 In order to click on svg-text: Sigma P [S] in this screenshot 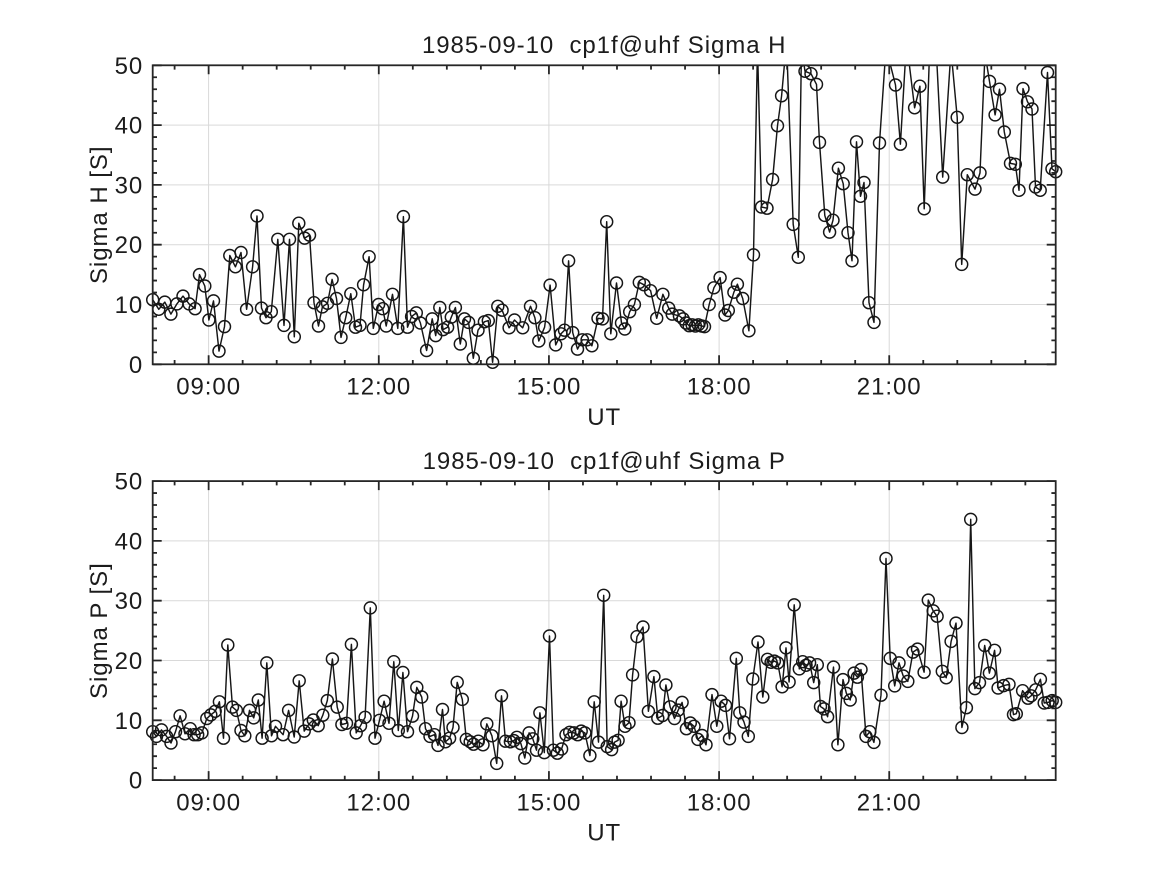, I will do `click(99, 630)`.